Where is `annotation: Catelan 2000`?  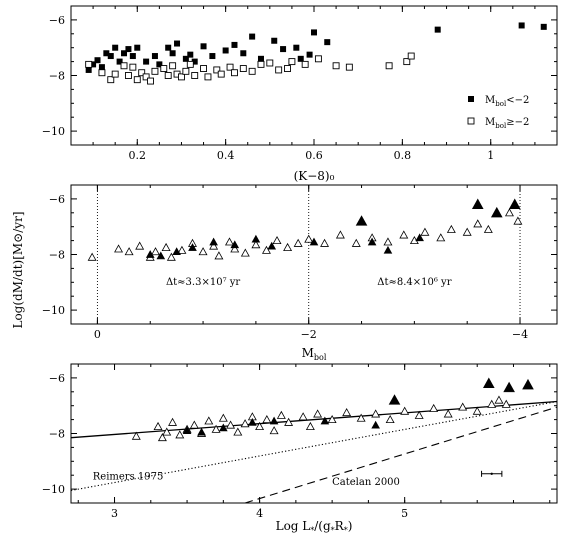
annotation: Catelan 2000 is located at coordinates (366, 482).